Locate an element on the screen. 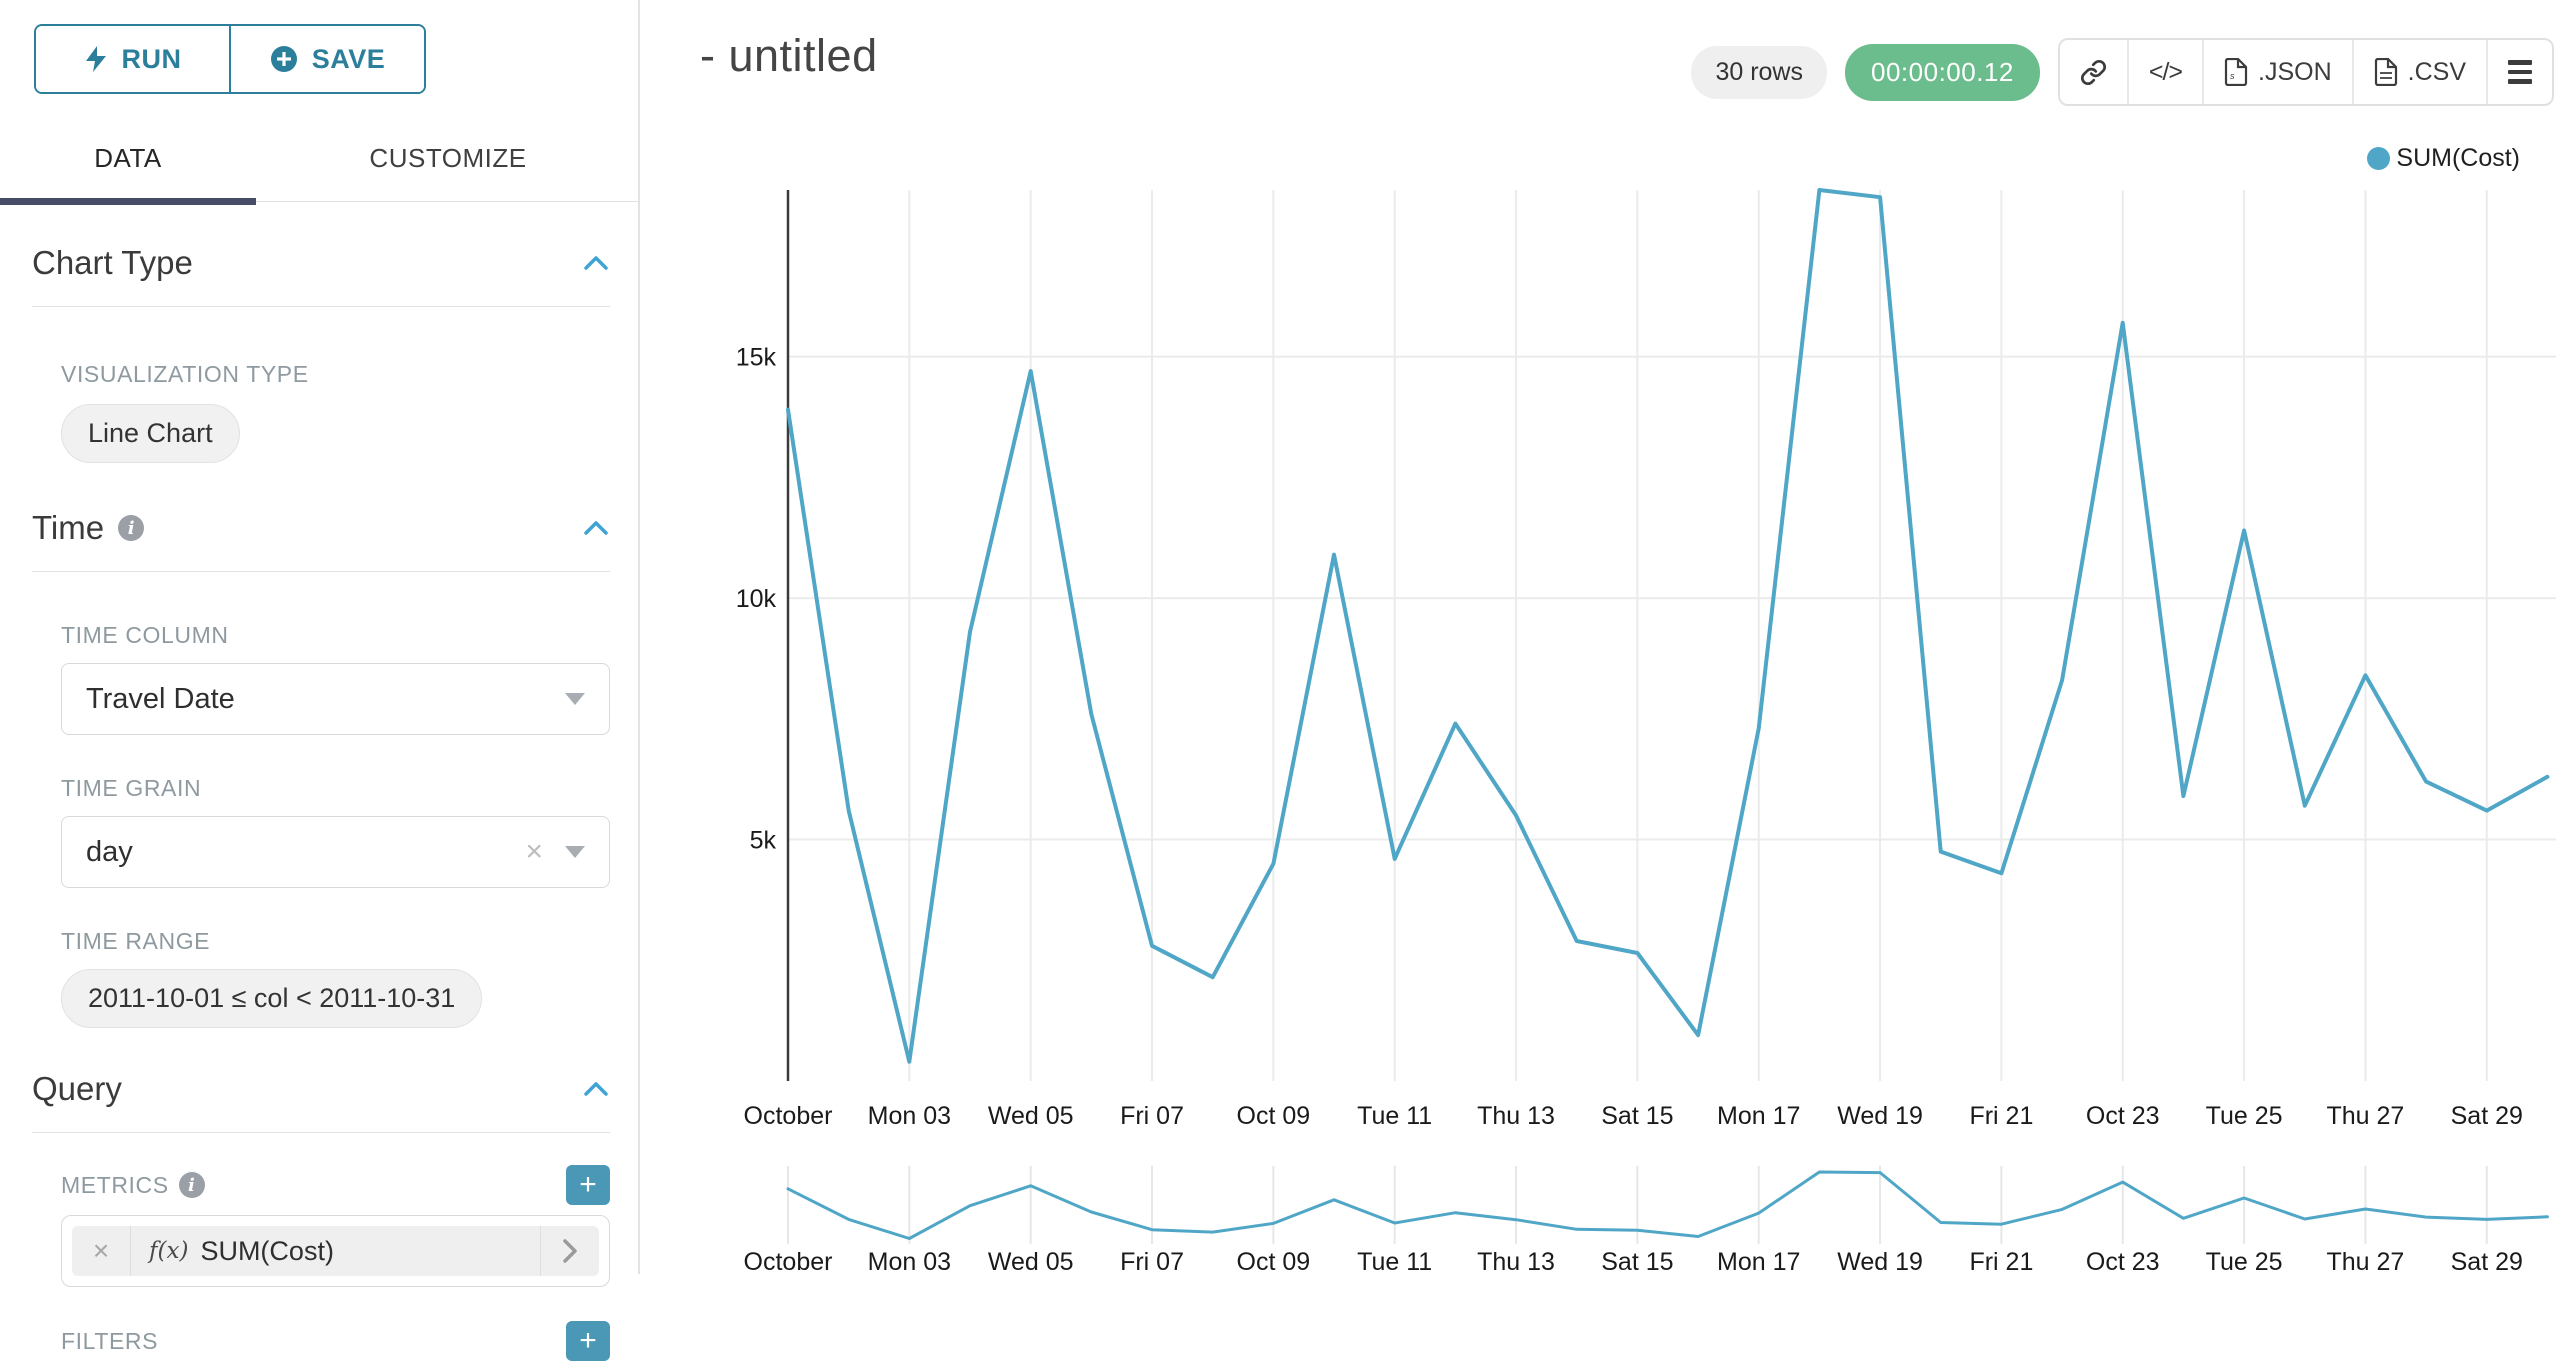 The height and width of the screenshot is (1361, 2576). row-count-badge: 30 rows is located at coordinates (1759, 72).